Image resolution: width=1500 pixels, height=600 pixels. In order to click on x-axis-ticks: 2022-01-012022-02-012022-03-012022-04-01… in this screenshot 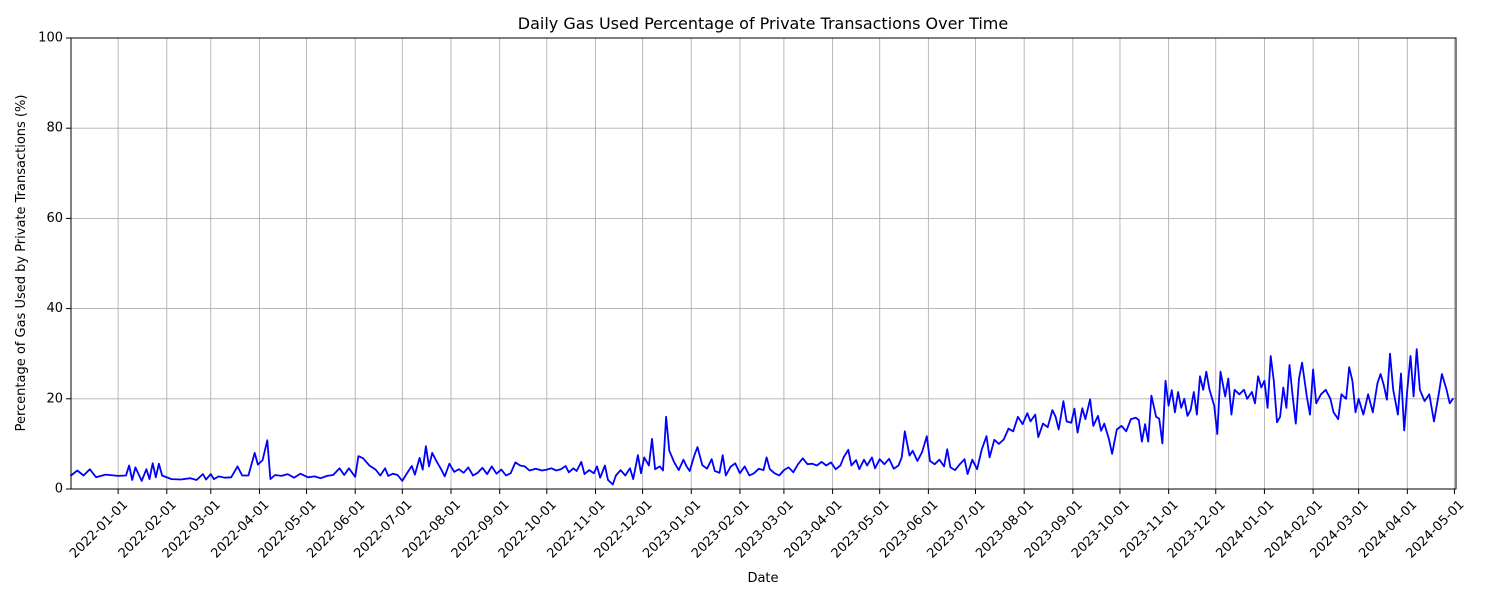, I will do `click(767, 525)`.